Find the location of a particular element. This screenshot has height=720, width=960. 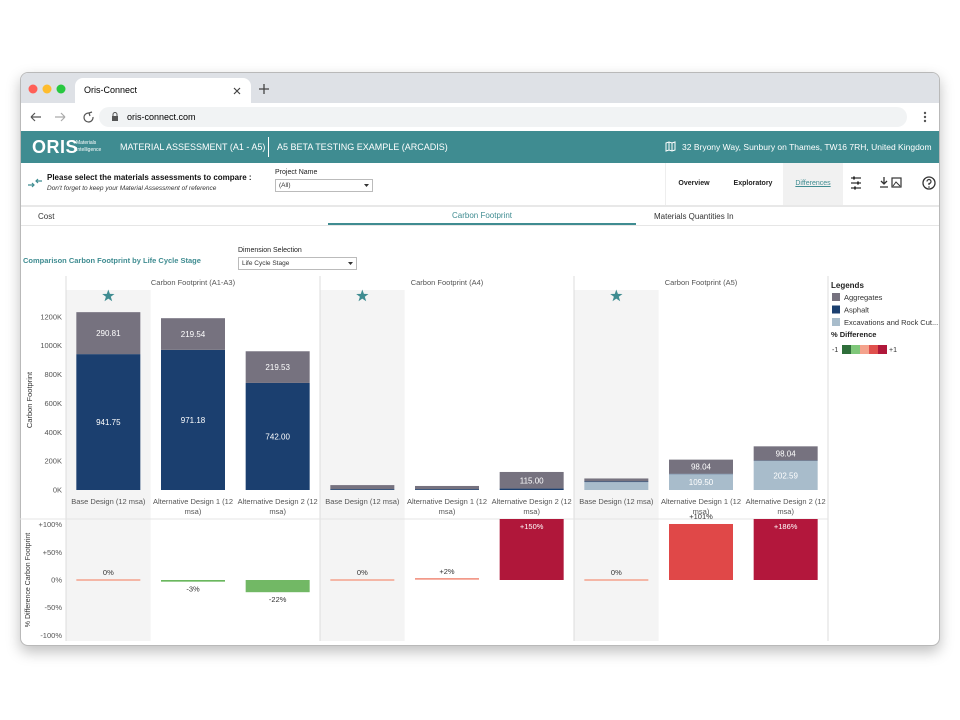

y-tick-label: -50% is located at coordinates (53, 607).